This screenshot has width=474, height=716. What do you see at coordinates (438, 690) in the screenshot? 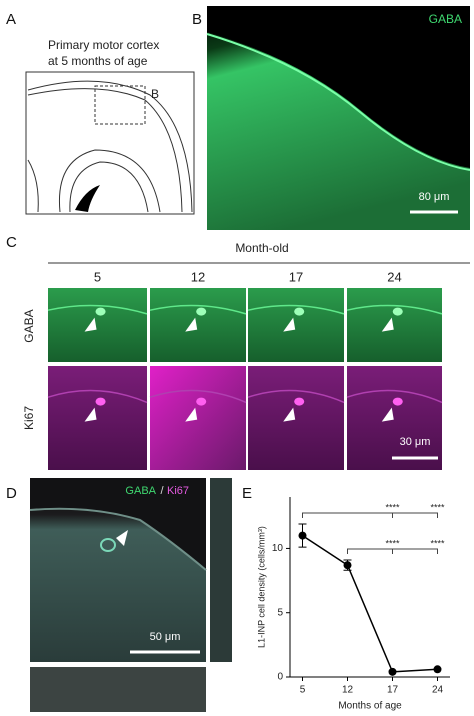
I see `x-tick-label: 24` at bounding box center [438, 690].